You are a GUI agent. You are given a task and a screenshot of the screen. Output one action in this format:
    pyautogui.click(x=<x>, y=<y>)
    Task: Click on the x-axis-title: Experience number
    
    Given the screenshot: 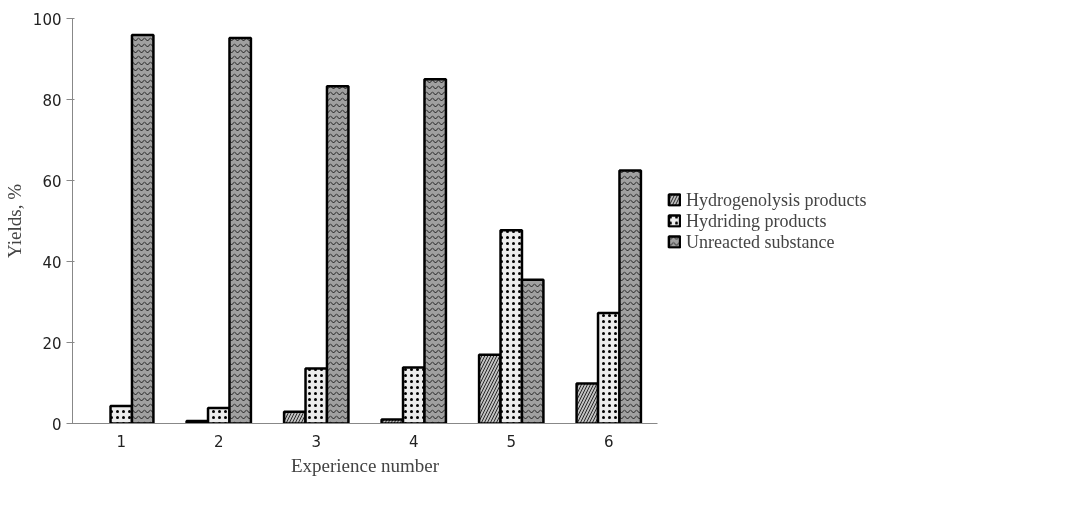 What is the action you would take?
    pyautogui.click(x=365, y=465)
    